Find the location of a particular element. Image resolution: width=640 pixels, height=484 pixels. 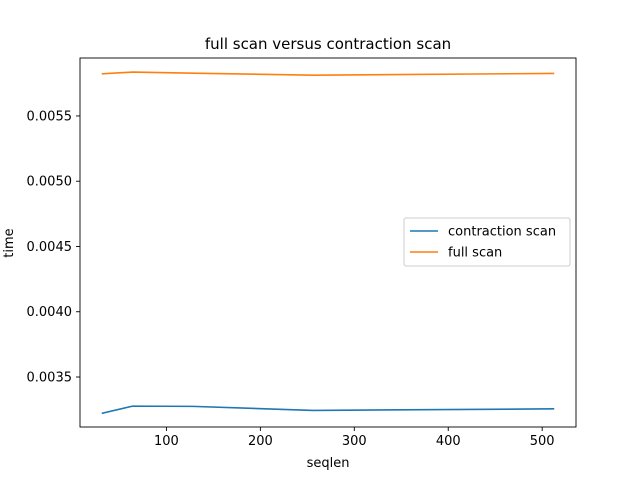

chart-title: full scan versus contraction scan is located at coordinates (328, 44).